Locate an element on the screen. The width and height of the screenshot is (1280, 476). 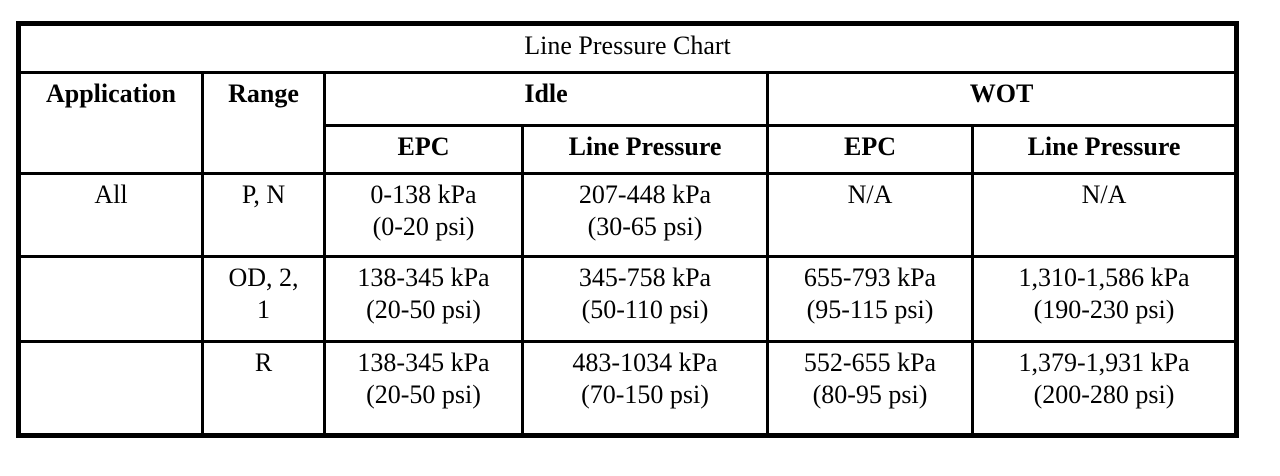
psi-line: (0-20 psi) is located at coordinates (423, 226).